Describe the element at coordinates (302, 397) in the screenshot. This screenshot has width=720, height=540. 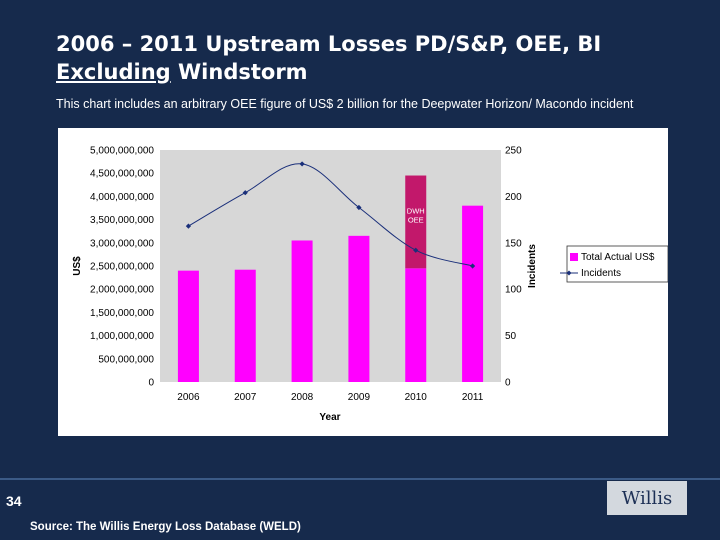
I see `x-tick-label: 2008` at that location.